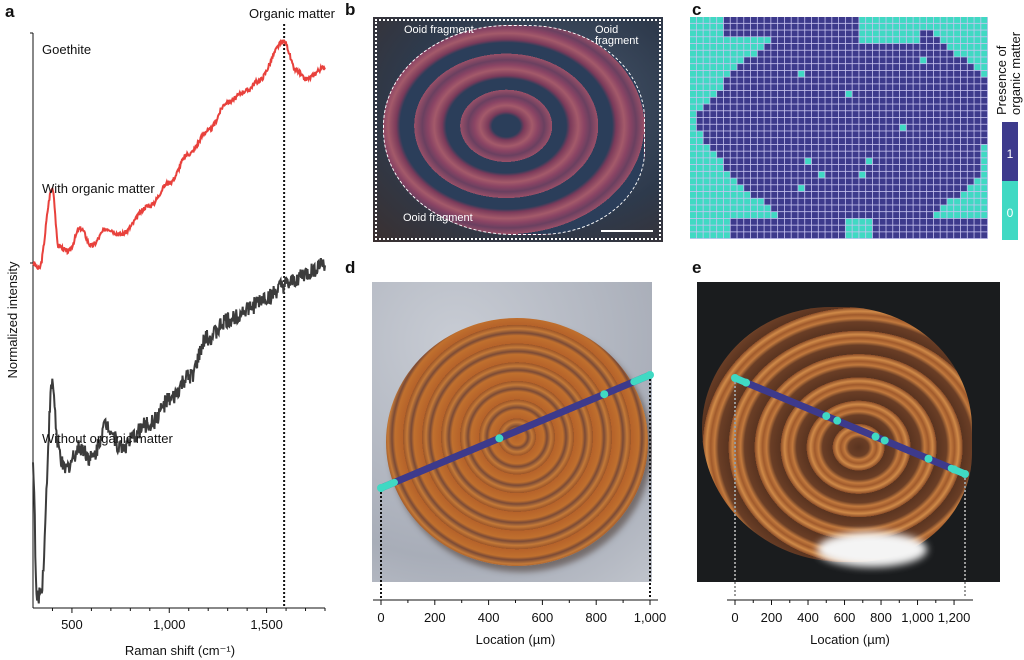 The image size is (1024, 660). What do you see at coordinates (627, 231) in the screenshot?
I see `scale-bar` at bounding box center [627, 231].